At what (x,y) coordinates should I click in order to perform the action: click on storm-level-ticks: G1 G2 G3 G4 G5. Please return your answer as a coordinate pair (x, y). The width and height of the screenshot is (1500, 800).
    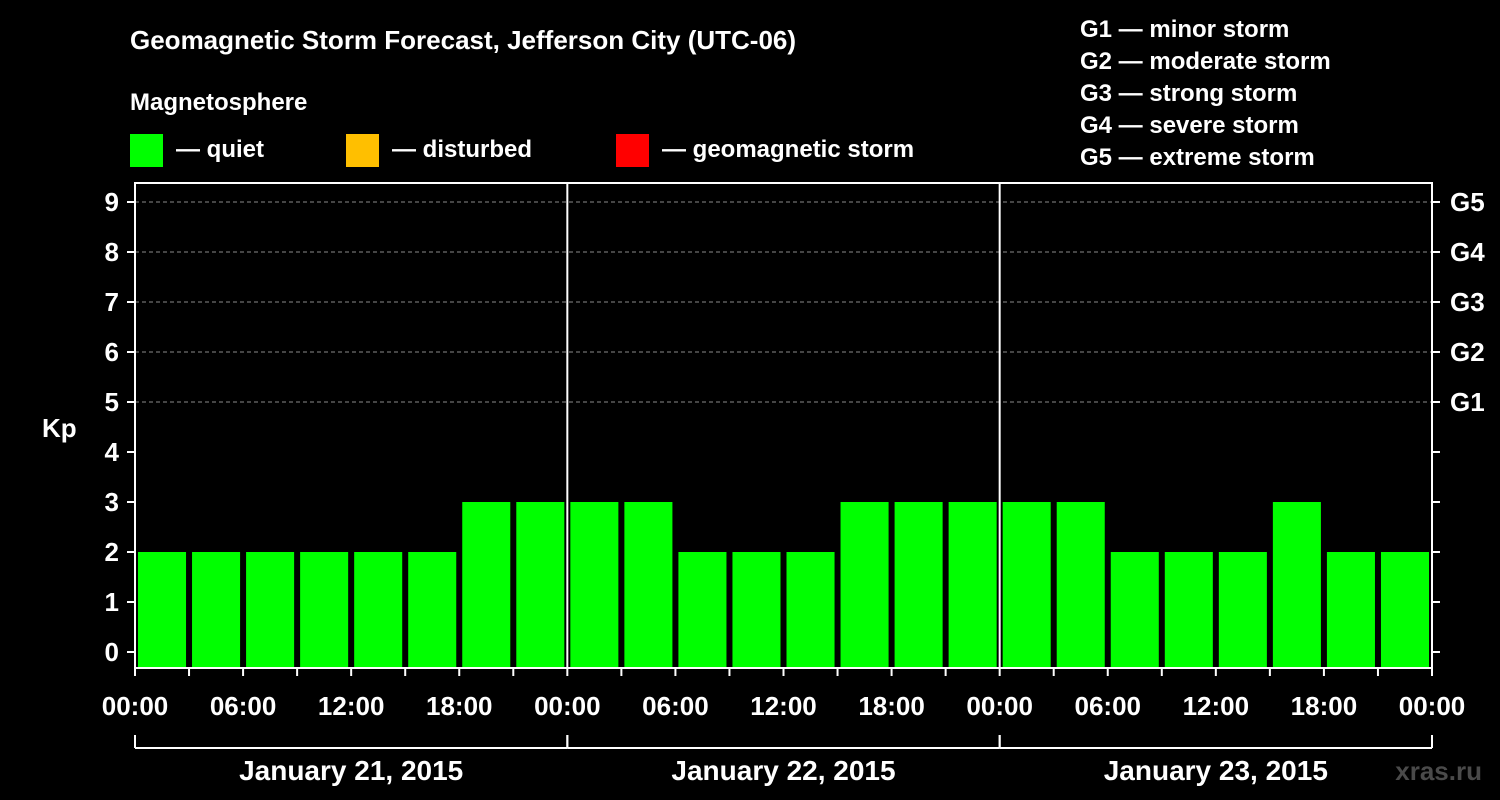
    Looking at the image, I should click on (1467, 302).